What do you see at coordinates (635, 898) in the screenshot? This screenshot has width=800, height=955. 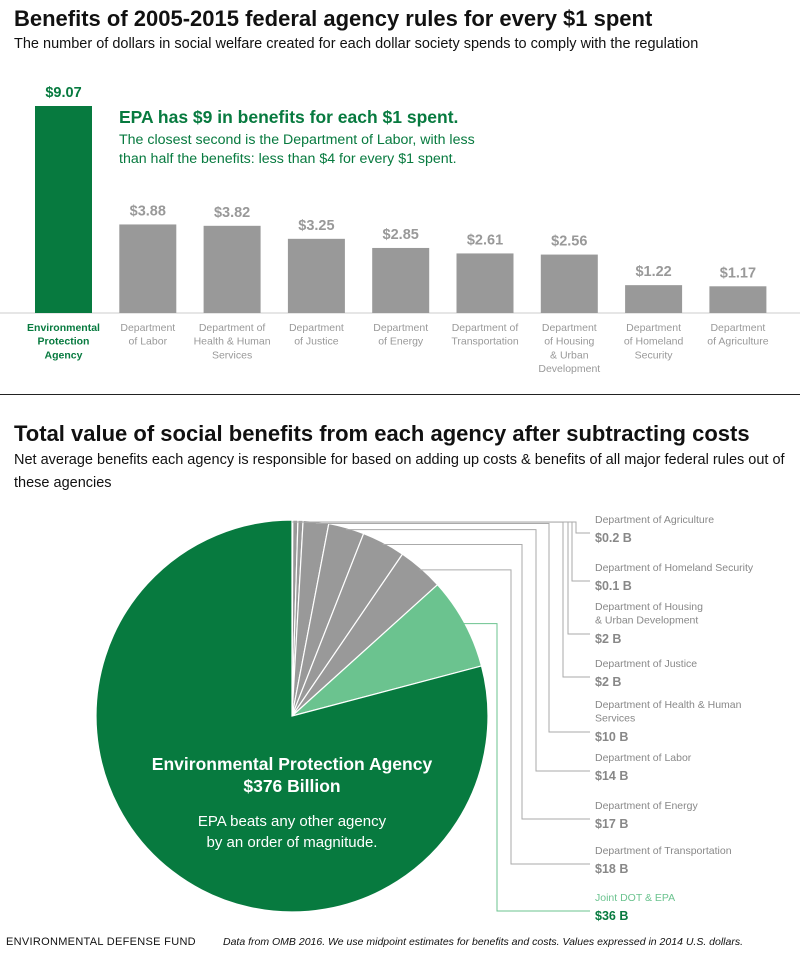 I see `slice-label-8: Joint DOT & EPA` at bounding box center [635, 898].